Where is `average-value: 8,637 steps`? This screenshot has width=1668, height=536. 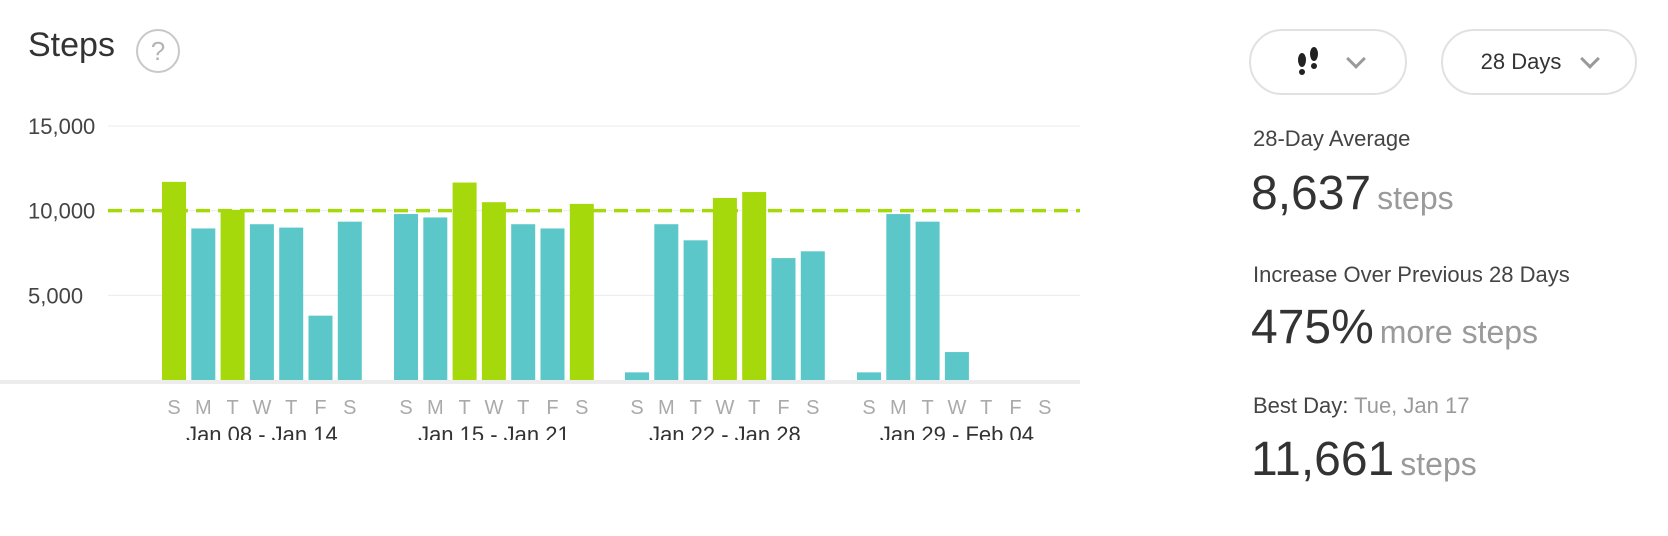 average-value: 8,637 steps is located at coordinates (1352, 193).